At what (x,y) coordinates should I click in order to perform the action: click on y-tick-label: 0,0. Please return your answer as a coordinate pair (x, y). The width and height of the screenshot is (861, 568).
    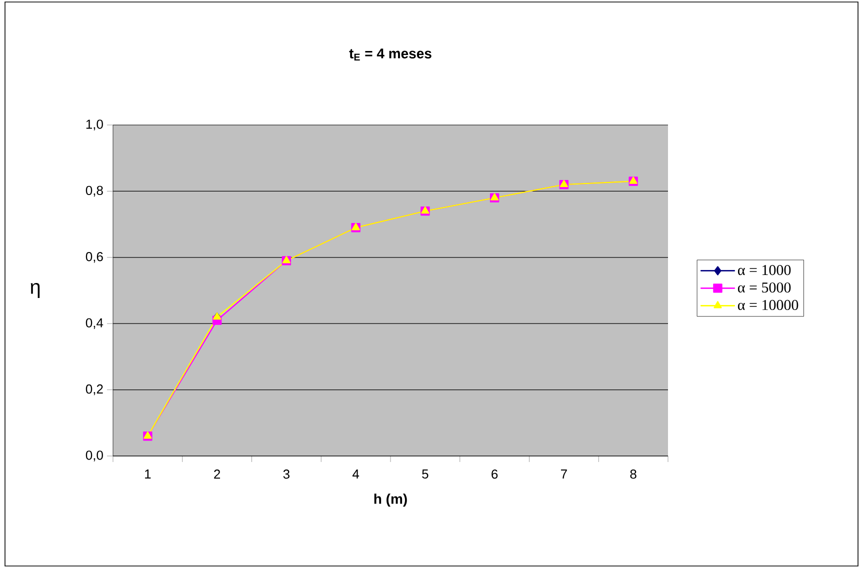
    Looking at the image, I should click on (94, 456).